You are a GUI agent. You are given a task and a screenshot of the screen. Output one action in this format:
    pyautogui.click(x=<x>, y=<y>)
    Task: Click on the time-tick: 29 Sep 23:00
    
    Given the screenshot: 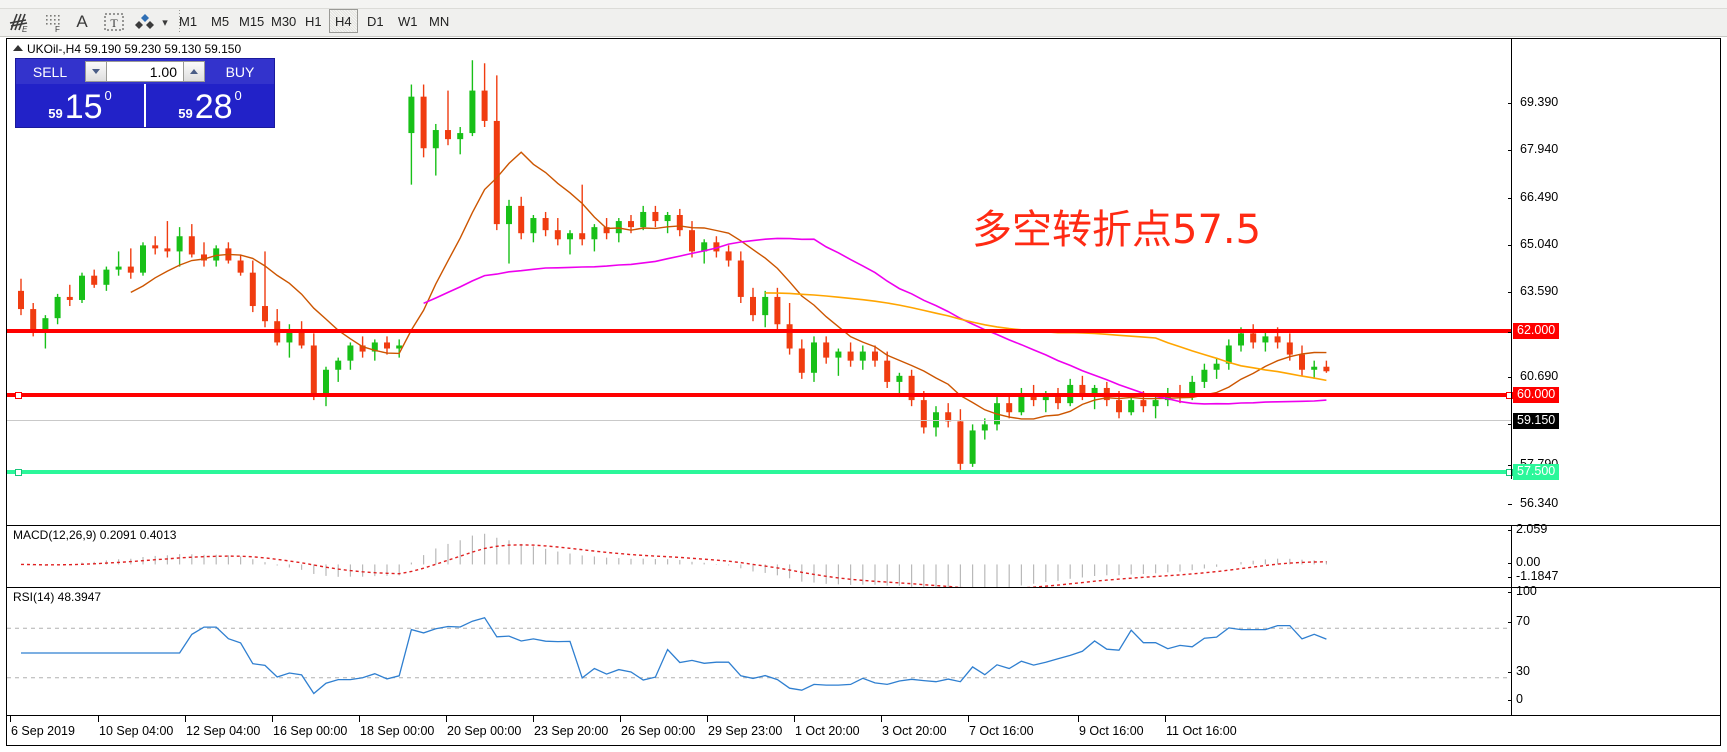 What is the action you would take?
    pyautogui.click(x=744, y=726)
    